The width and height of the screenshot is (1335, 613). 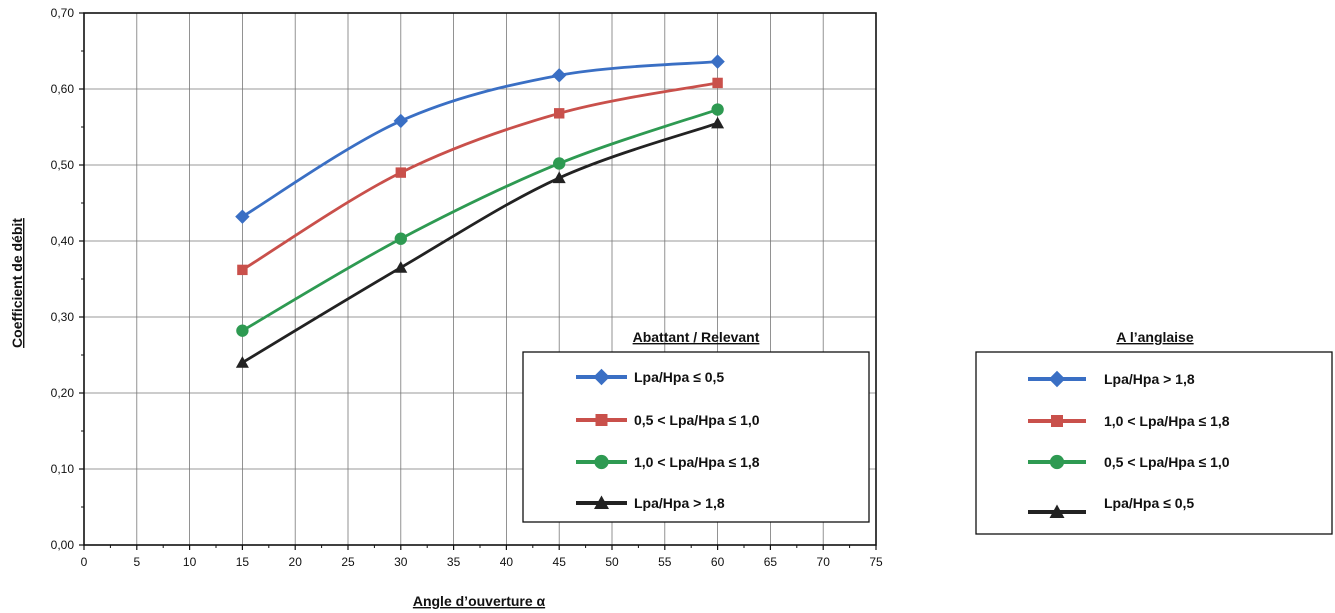 What do you see at coordinates (63, 469) in the screenshot?
I see `y-tick-label: 0,10` at bounding box center [63, 469].